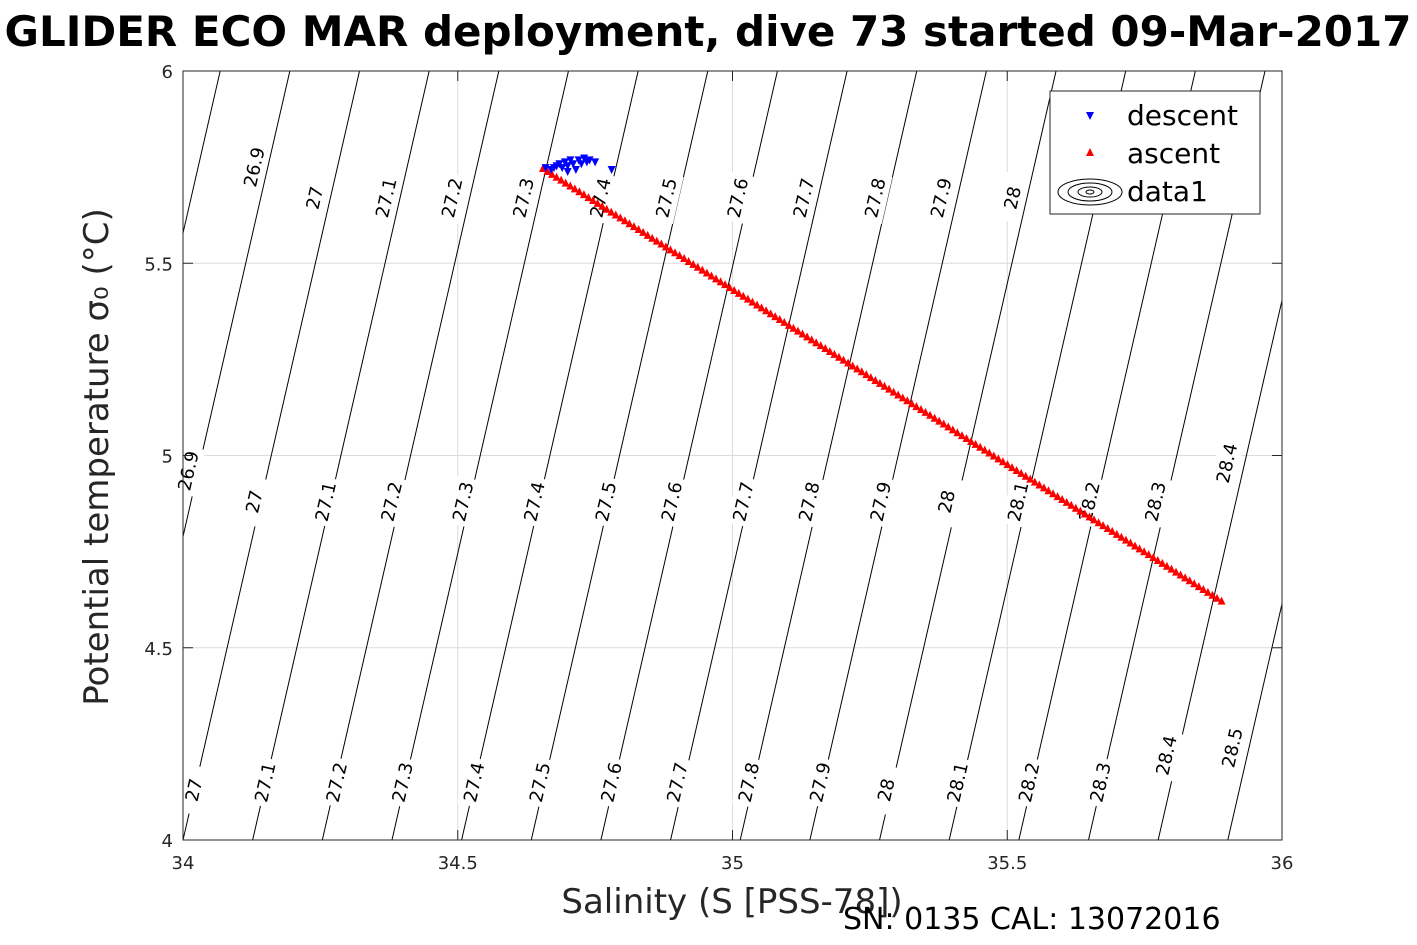  I want to click on contour-label: 27.8, so click(809, 502).